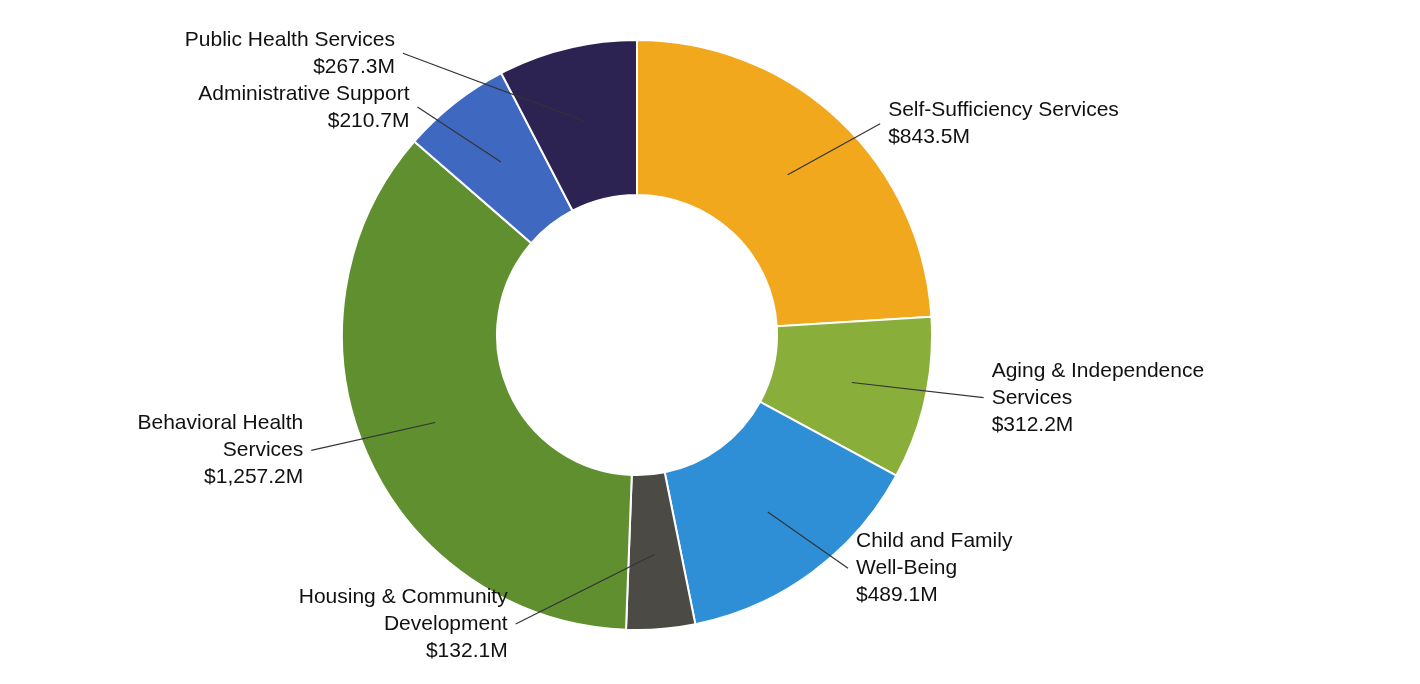 The image size is (1420, 684). Describe the element at coordinates (1032, 423) in the screenshot. I see `data-label: $312.2M` at that location.